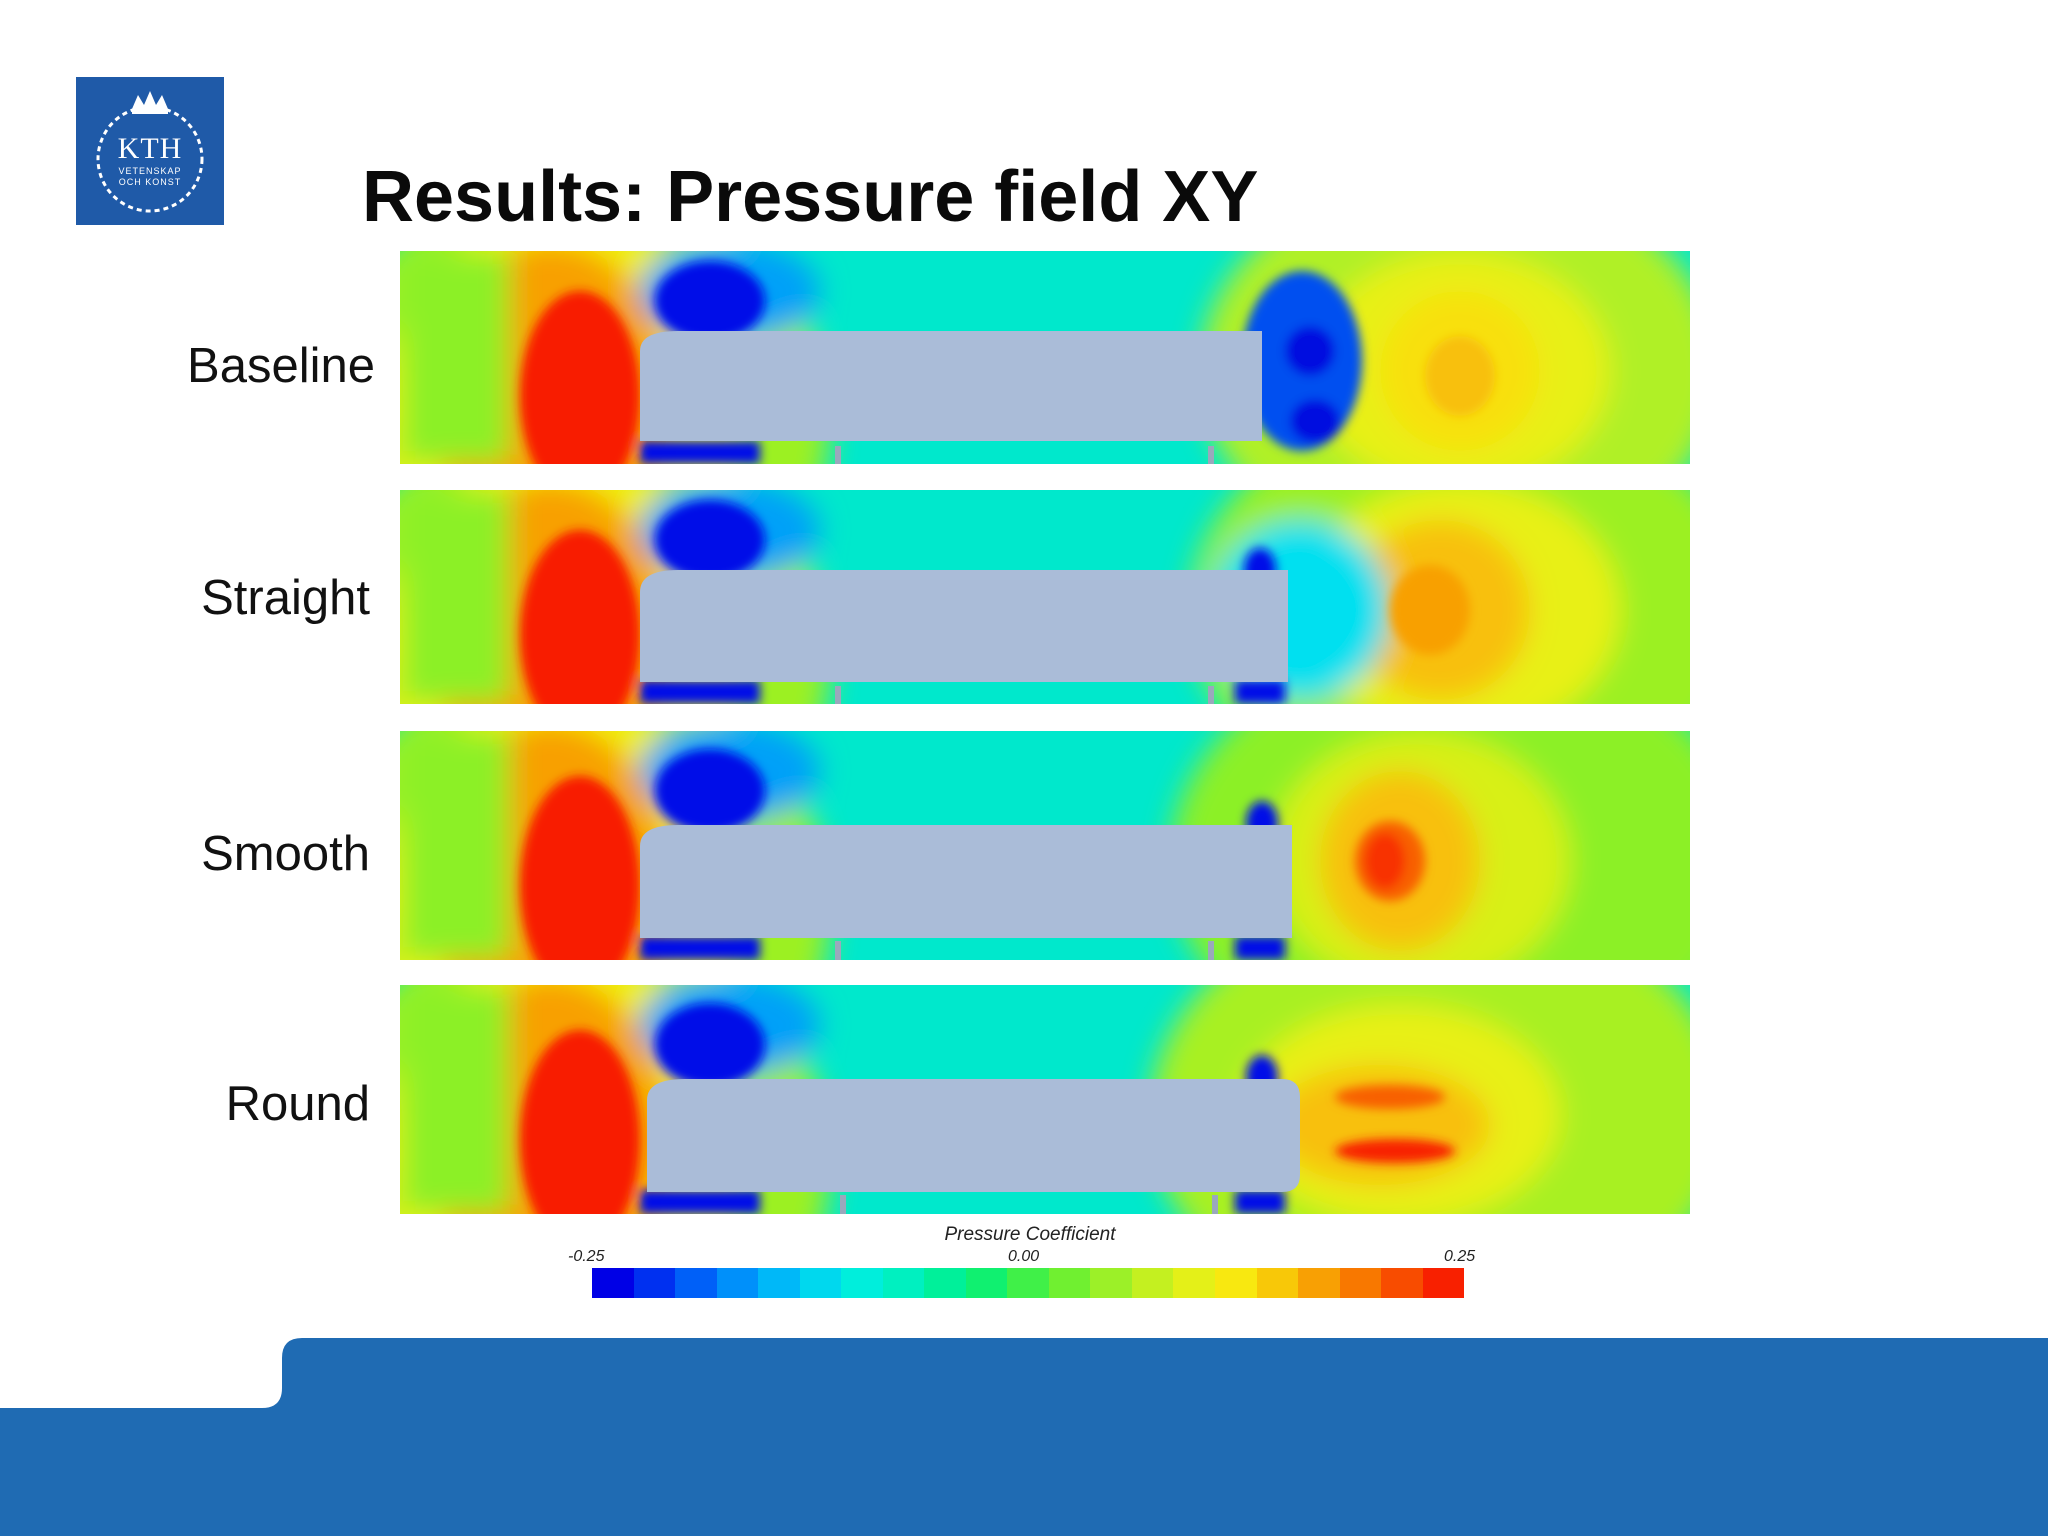 This screenshot has height=1536, width=2048. I want to click on pressure-field-smooth, so click(1045, 845).